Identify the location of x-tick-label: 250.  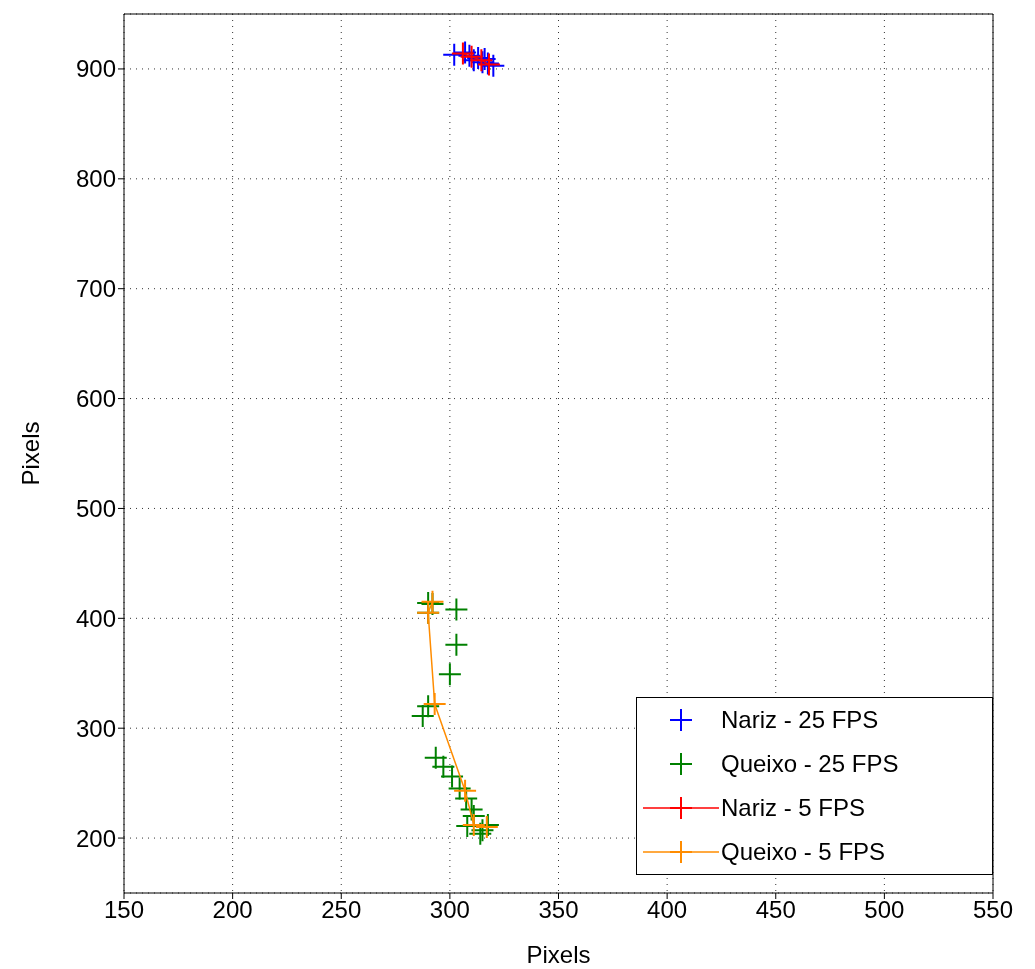
(341, 910).